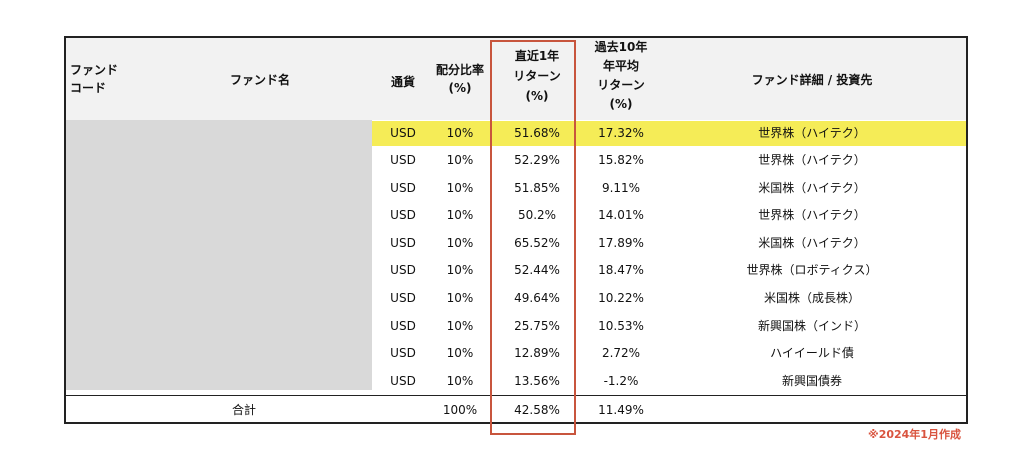 The height and width of the screenshot is (463, 1024). I want to click on row-5-allocation: 10%, so click(460, 243).